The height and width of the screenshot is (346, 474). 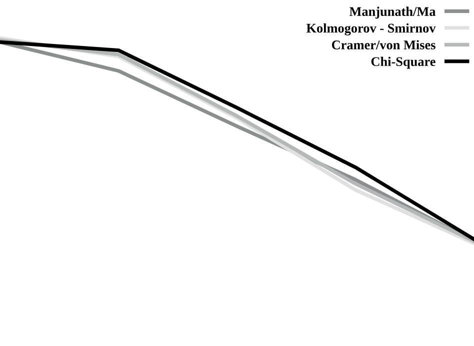 What do you see at coordinates (392, 12) in the screenshot?
I see `legend-label: Manjunath/Ma` at bounding box center [392, 12].